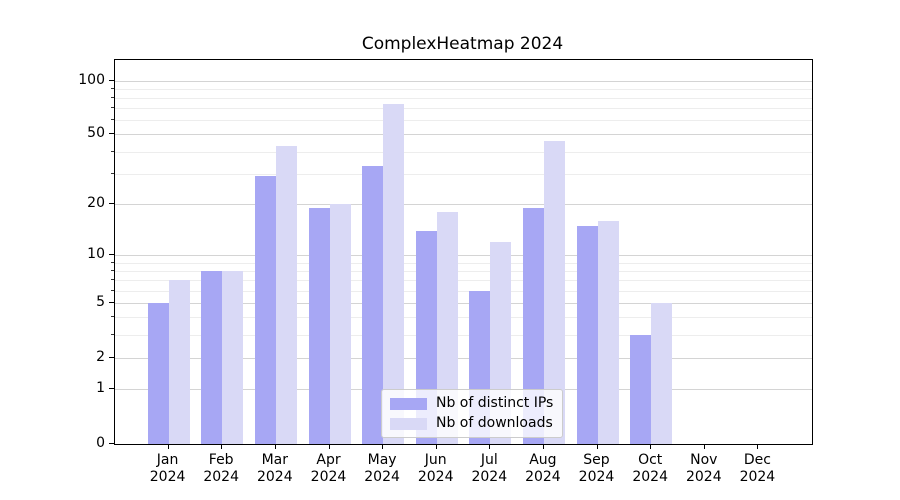 This screenshot has height=500, width=900. I want to click on x-tick-month-nov: Nov, so click(704, 460).